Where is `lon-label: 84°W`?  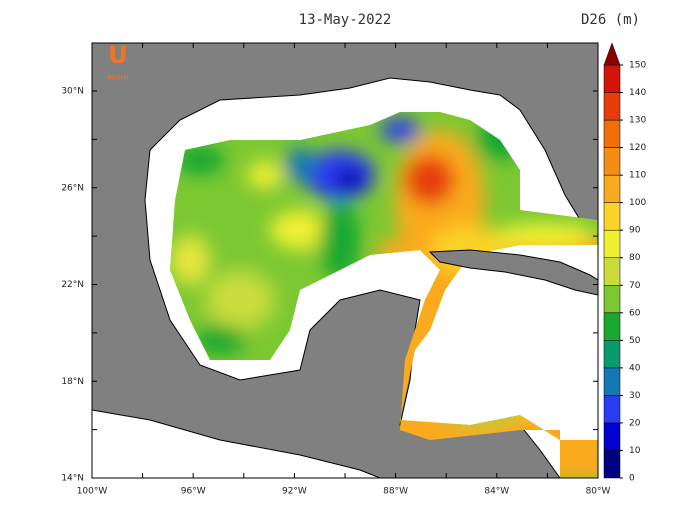
lon-label: 84°W is located at coordinates (496, 492).